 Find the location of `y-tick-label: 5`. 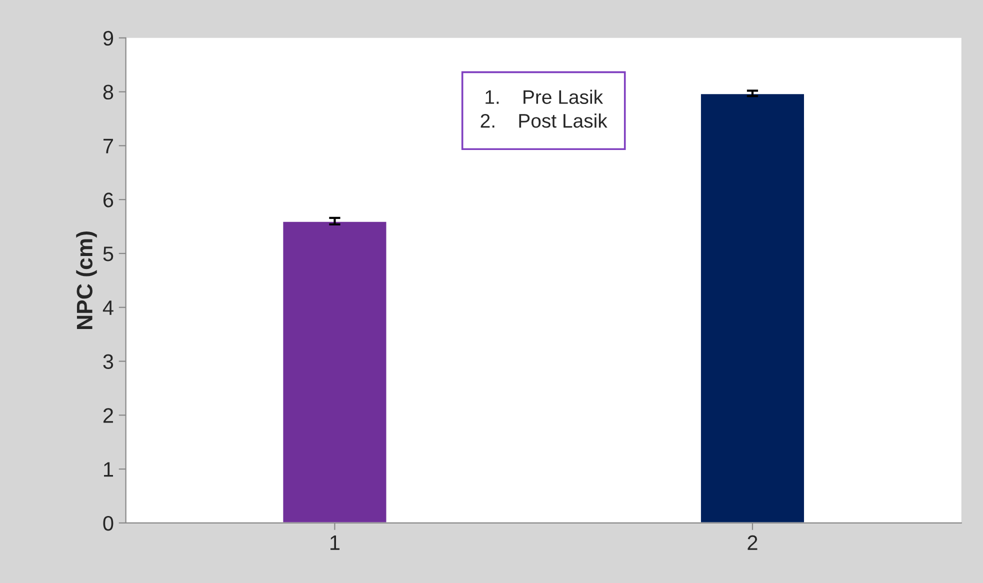

y-tick-label: 5 is located at coordinates (108, 254).